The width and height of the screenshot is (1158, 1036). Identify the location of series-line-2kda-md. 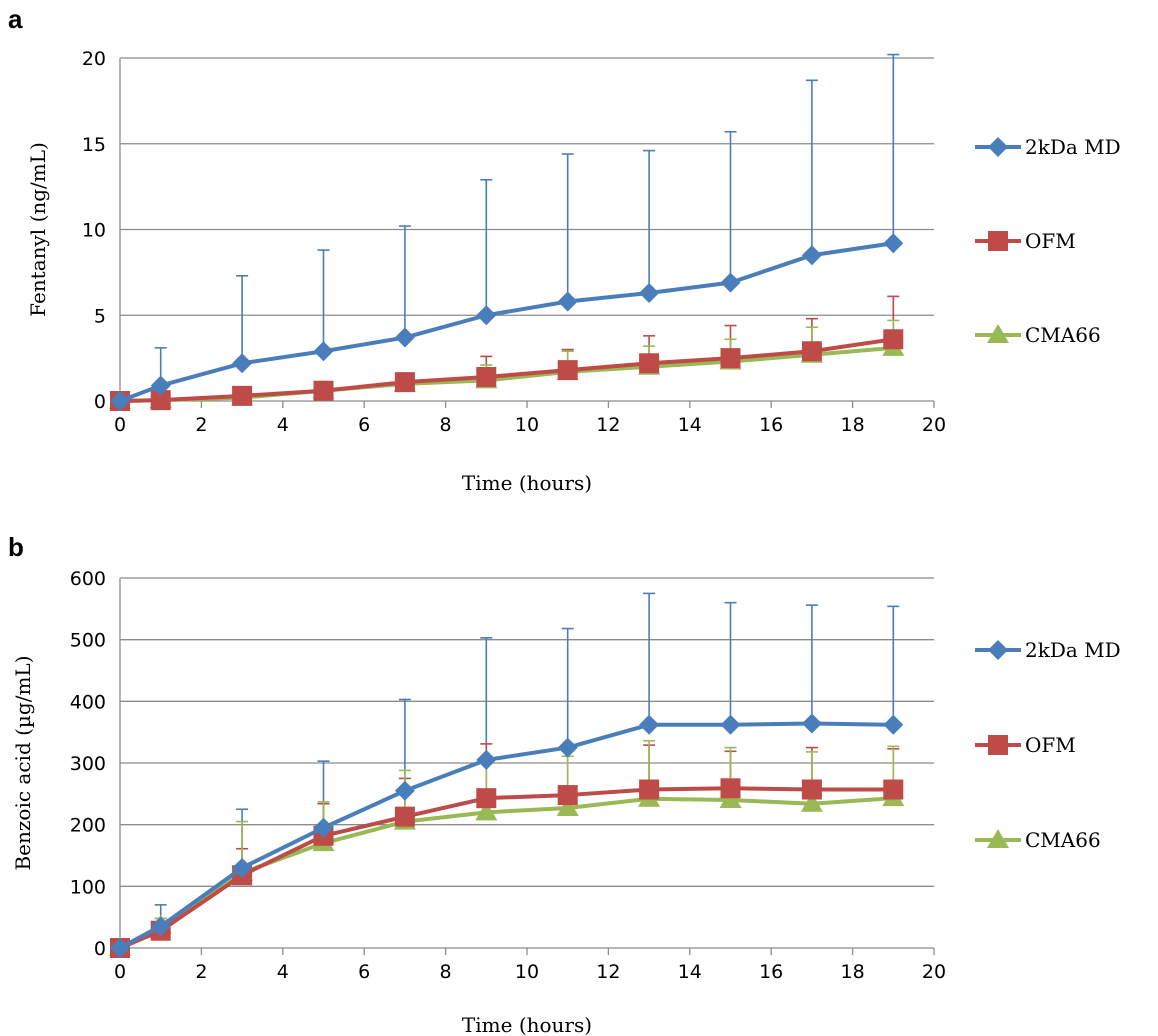
(506, 835).